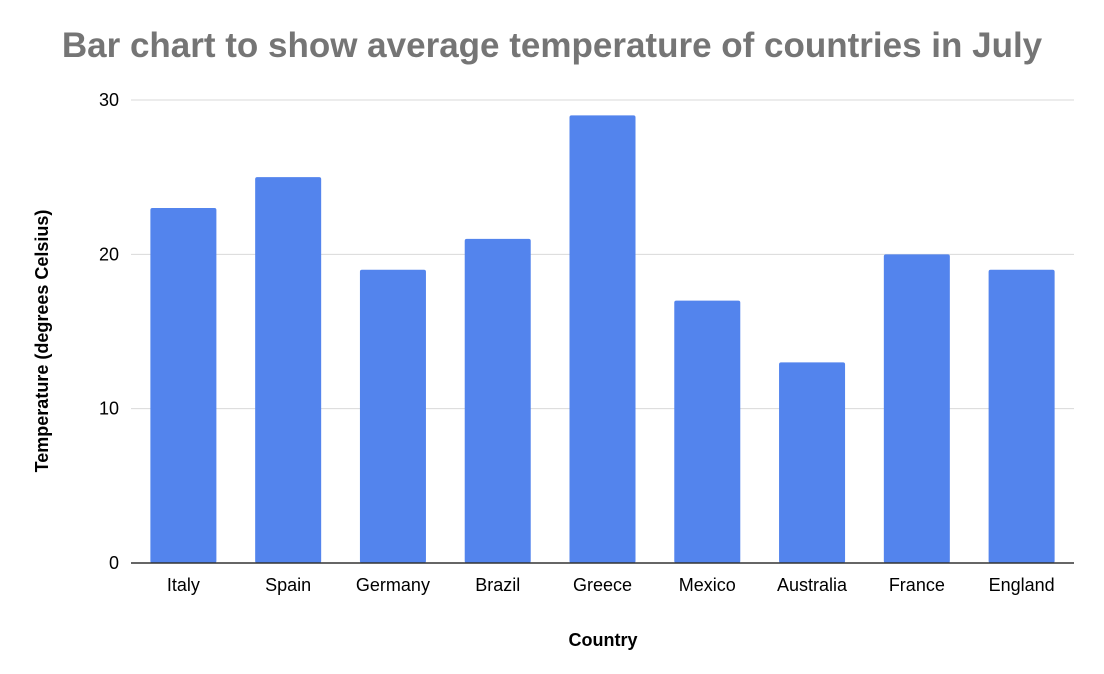 Image resolution: width=1104 pixels, height=674 pixels. What do you see at coordinates (393, 585) in the screenshot?
I see `x-tick-label: Germany` at bounding box center [393, 585].